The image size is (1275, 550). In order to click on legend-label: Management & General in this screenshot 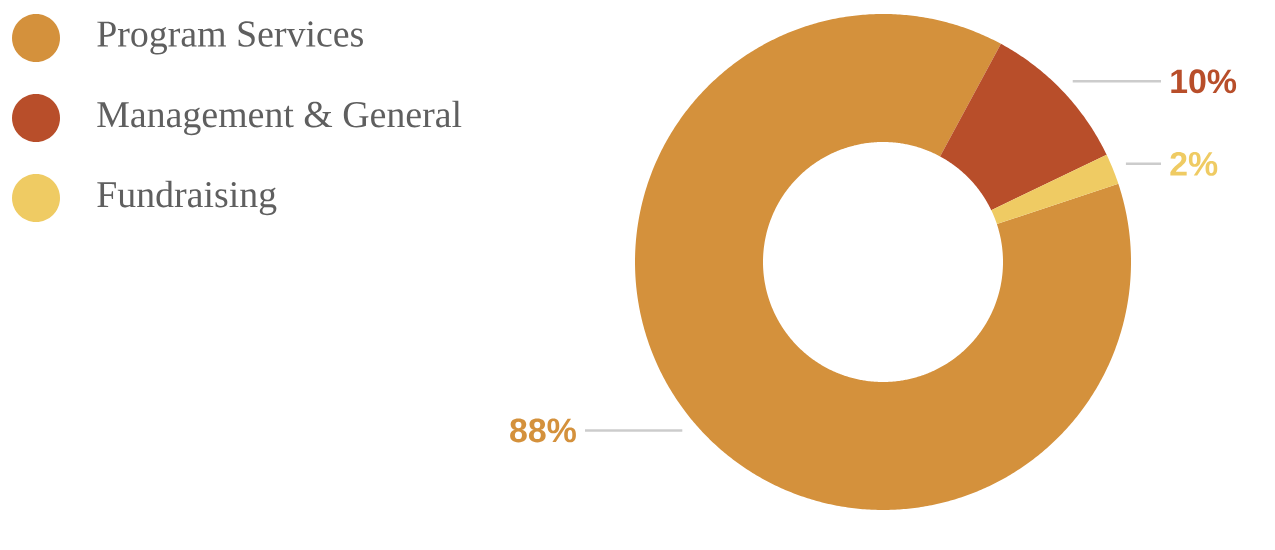, I will do `click(279, 118)`.